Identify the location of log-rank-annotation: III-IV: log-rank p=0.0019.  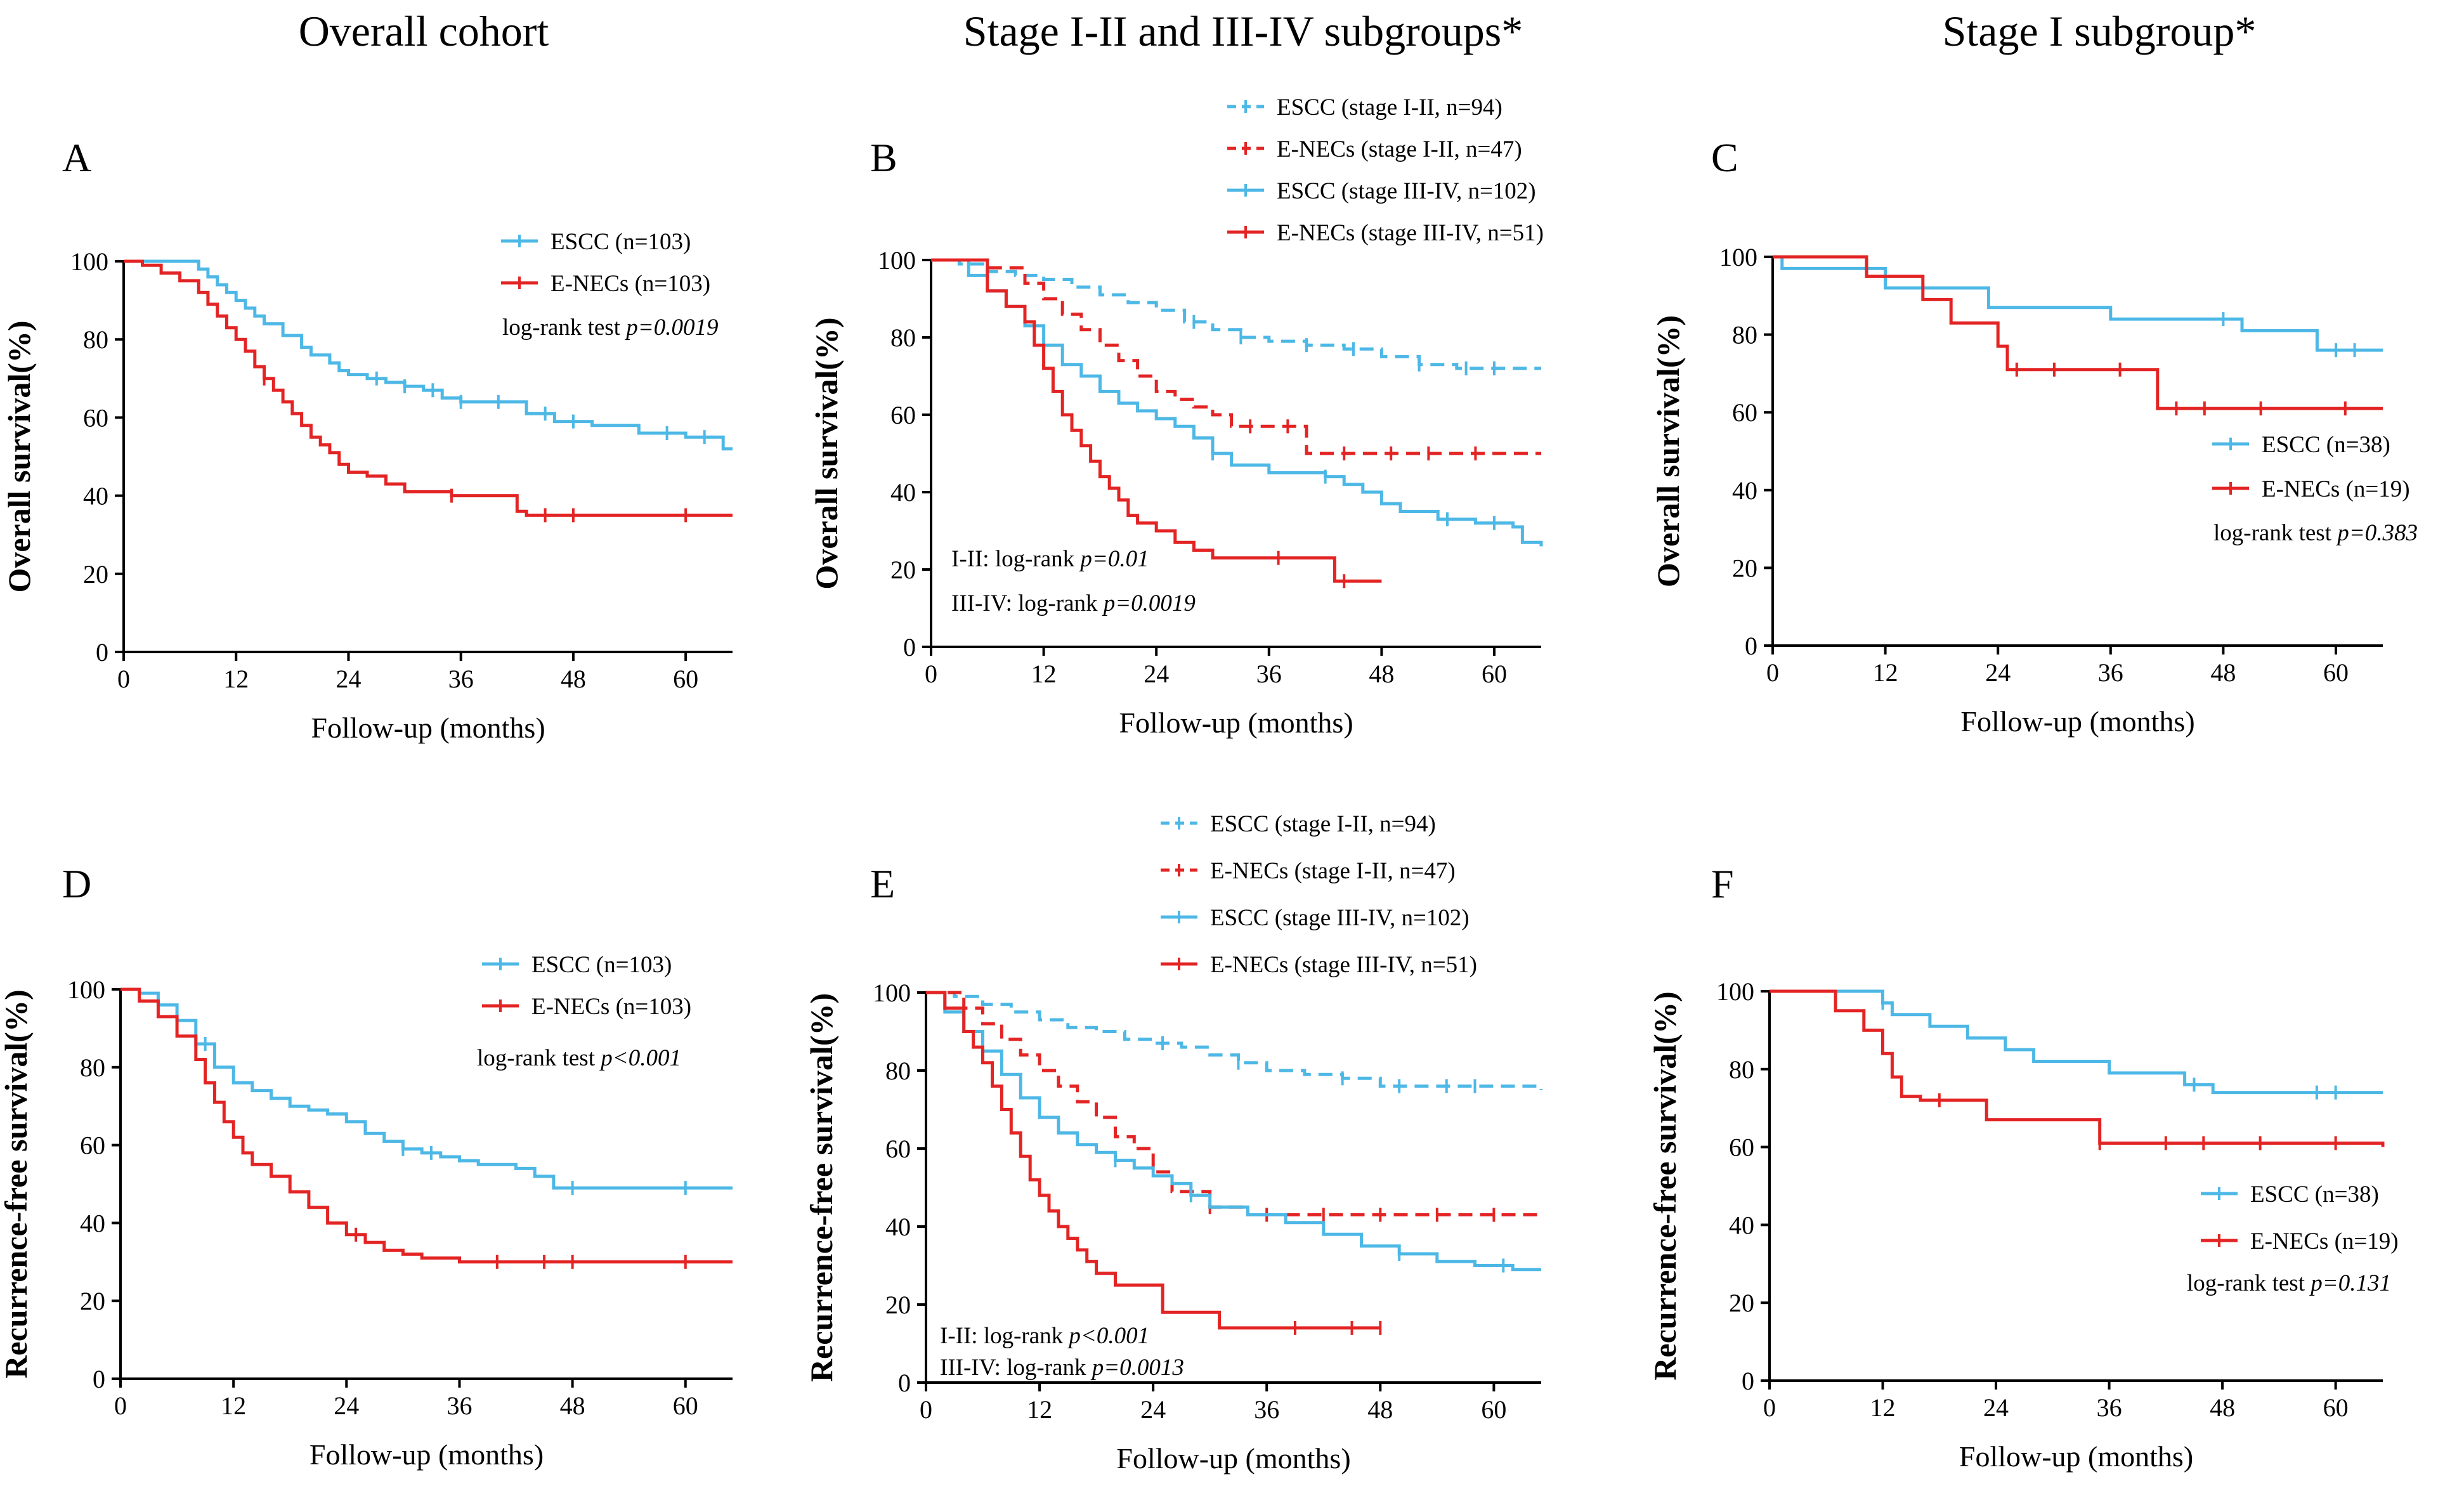
(1073, 603).